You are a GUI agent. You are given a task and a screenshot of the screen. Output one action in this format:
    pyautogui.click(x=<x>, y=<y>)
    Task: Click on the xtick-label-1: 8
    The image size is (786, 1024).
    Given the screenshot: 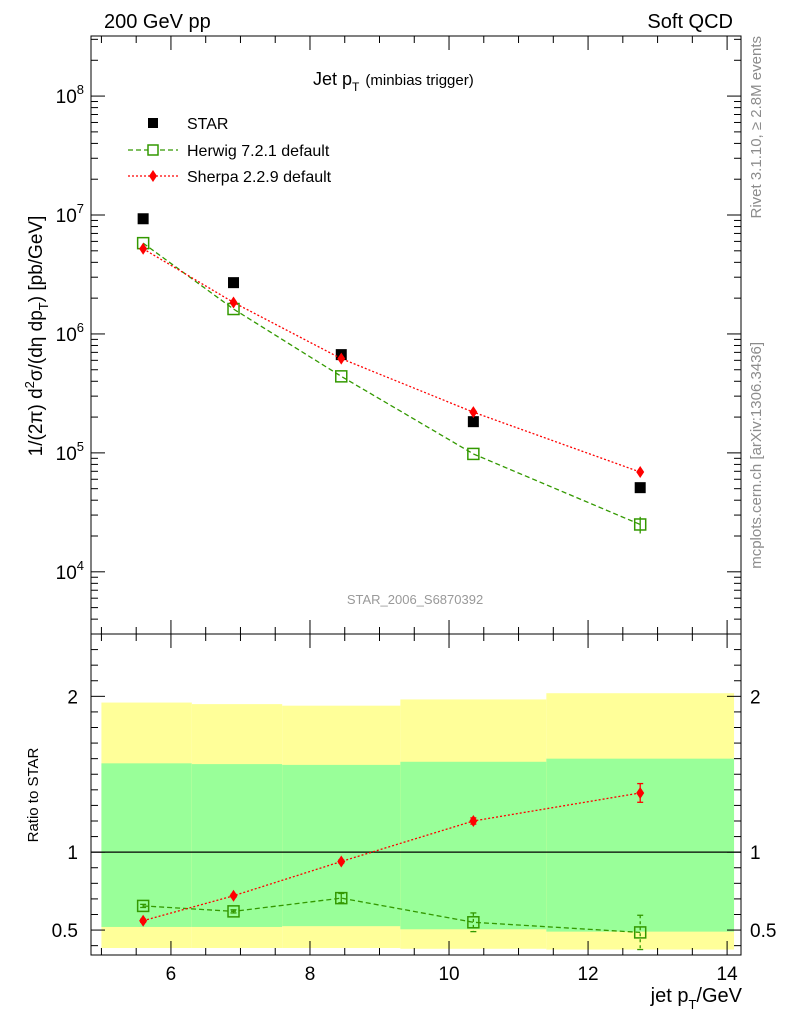 What is the action you would take?
    pyautogui.click(x=310, y=974)
    